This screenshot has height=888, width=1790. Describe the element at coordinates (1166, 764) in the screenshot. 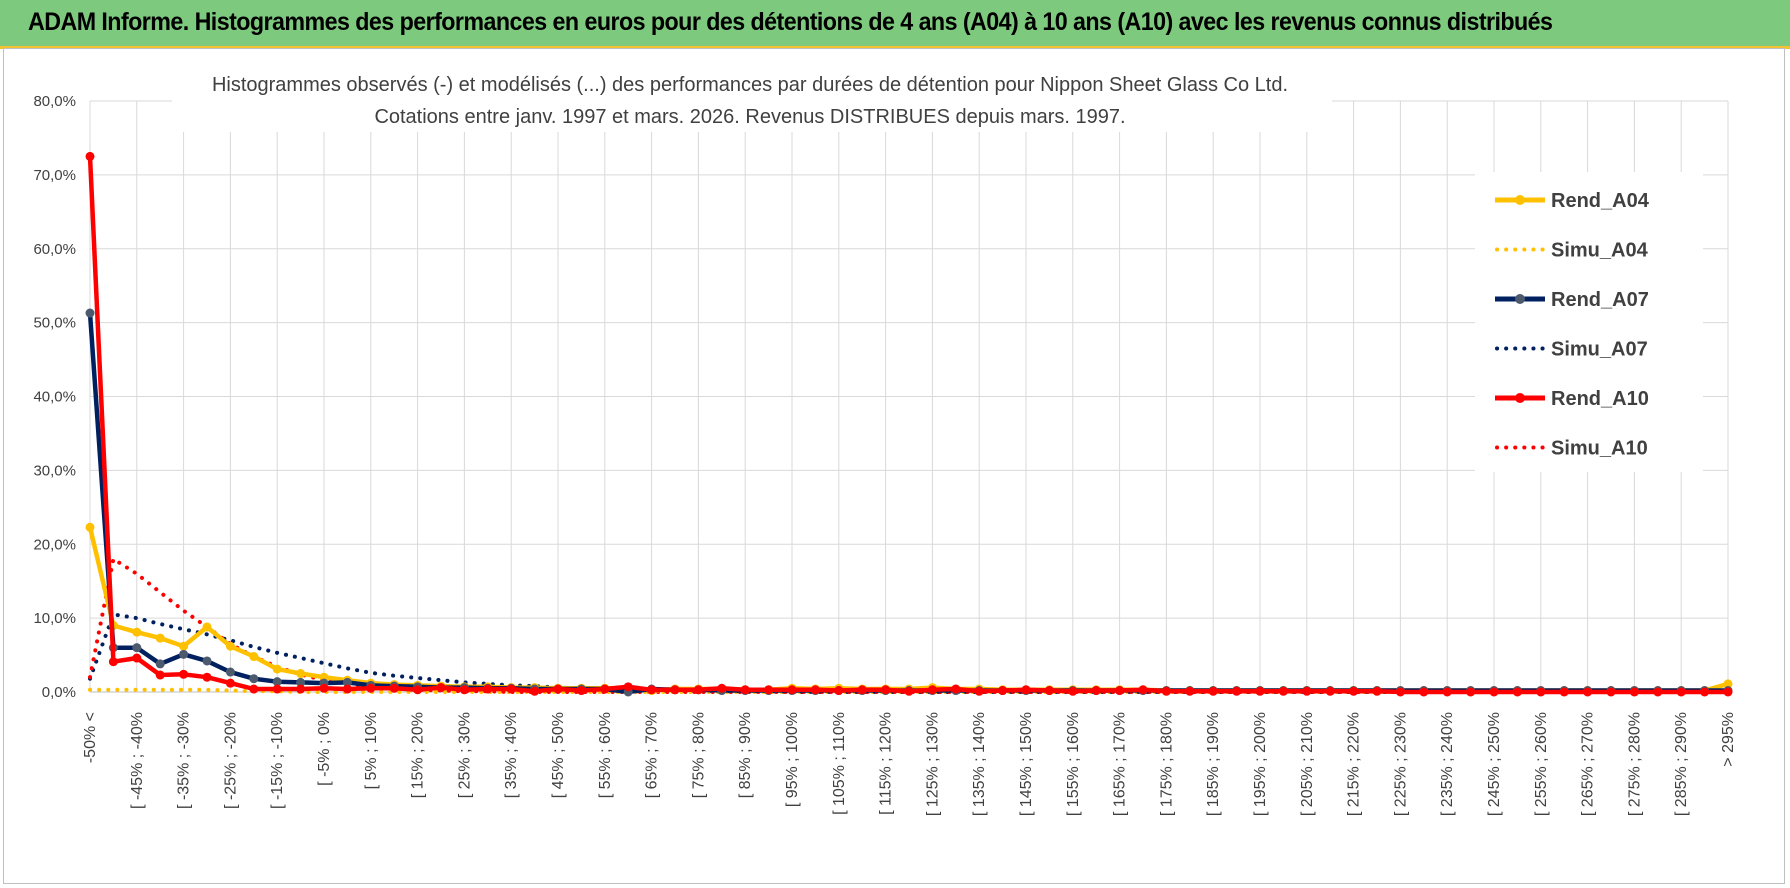

I see `x-tick-label: [ 175% ; 180%` at that location.